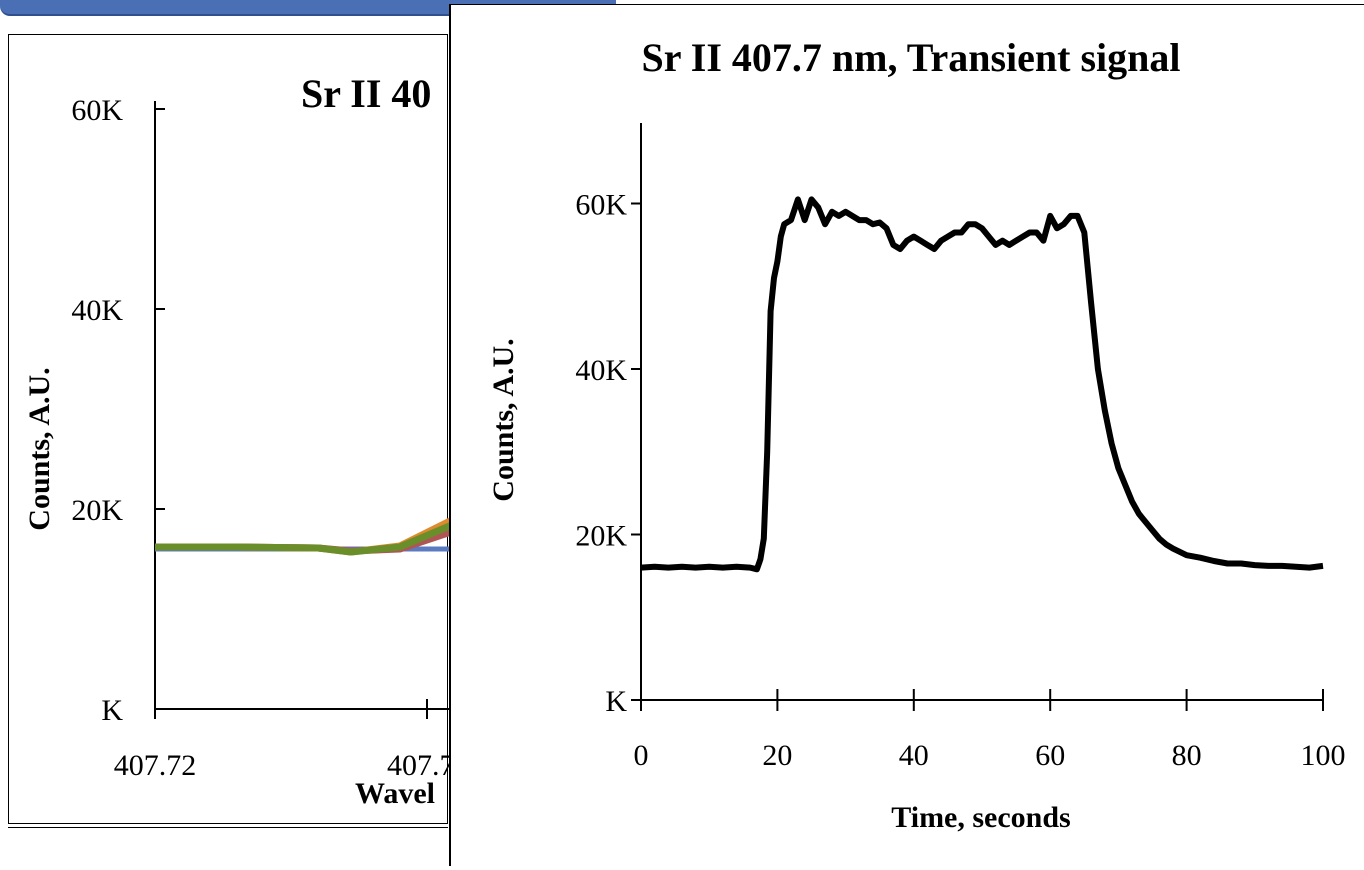 This screenshot has height=870, width=1364. What do you see at coordinates (777, 755) in the screenshot?
I see `x-tick-label: 20` at bounding box center [777, 755].